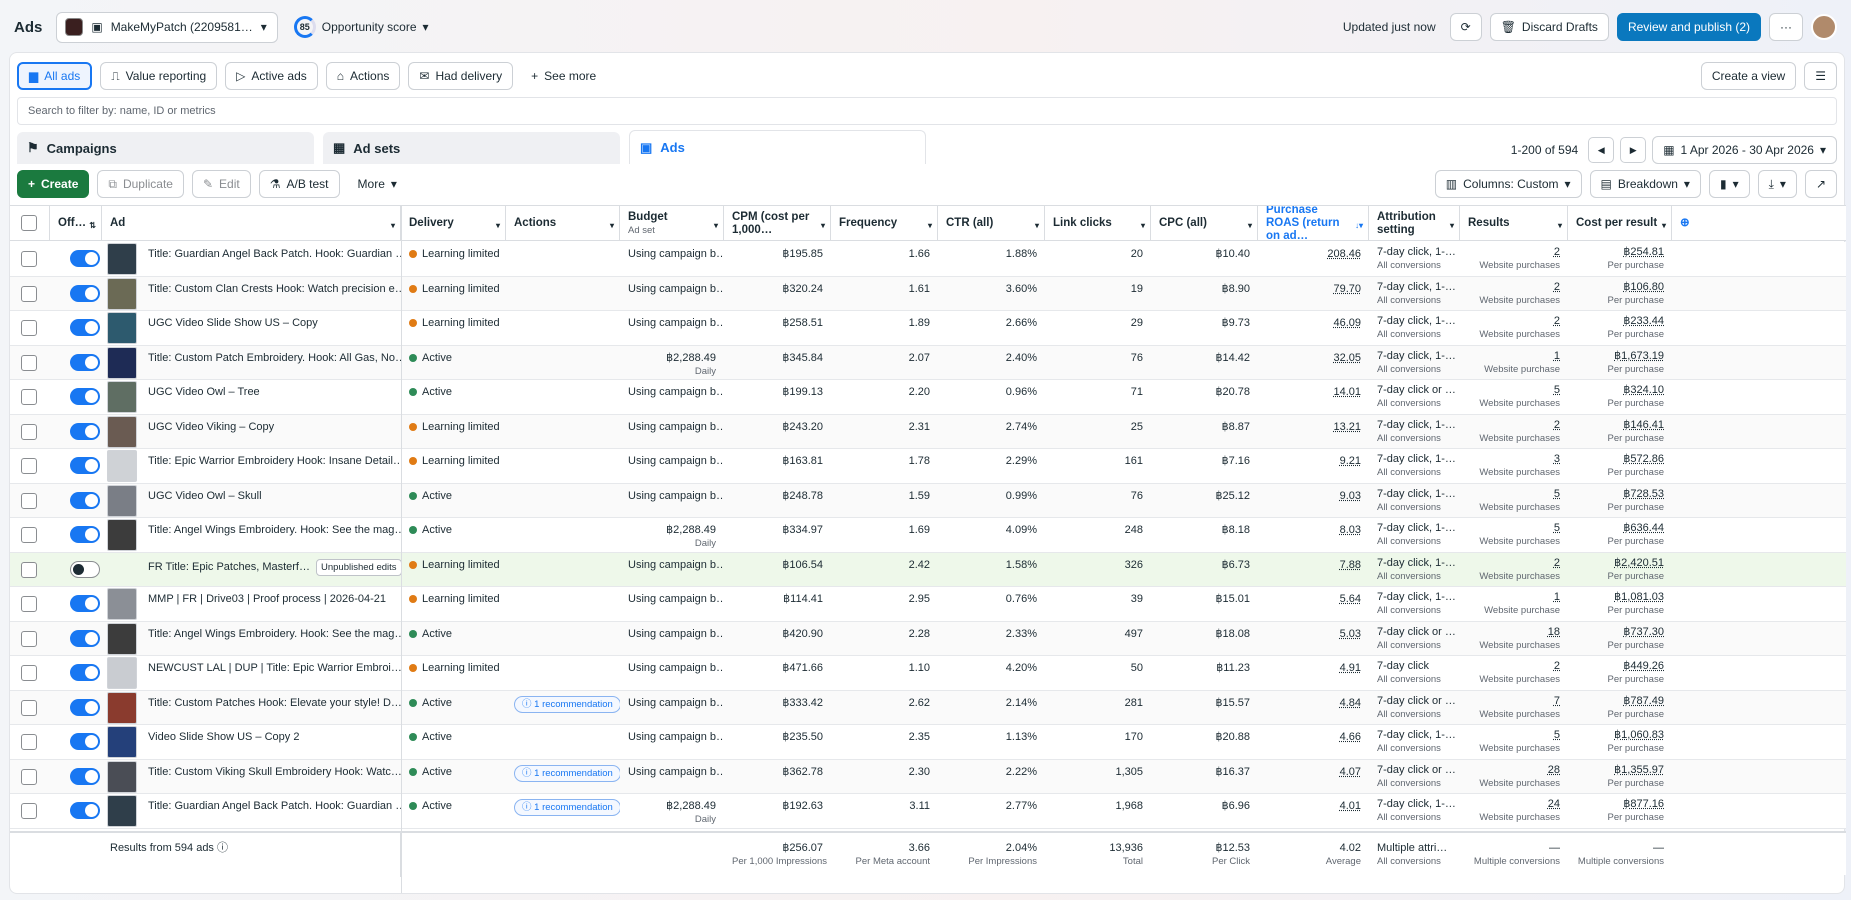 This screenshot has width=1851, height=900. I want to click on filter-see-more: + See more, so click(564, 76).